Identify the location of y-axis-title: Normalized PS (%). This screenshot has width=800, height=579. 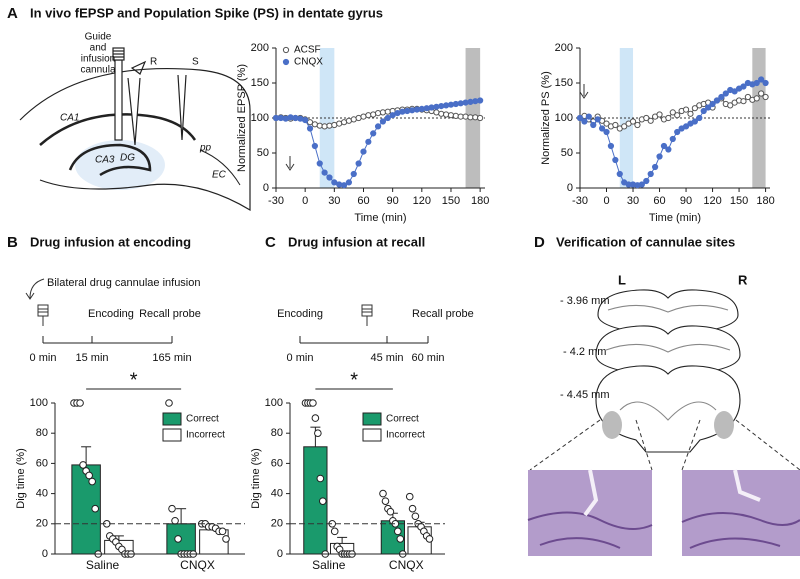
(546, 118).